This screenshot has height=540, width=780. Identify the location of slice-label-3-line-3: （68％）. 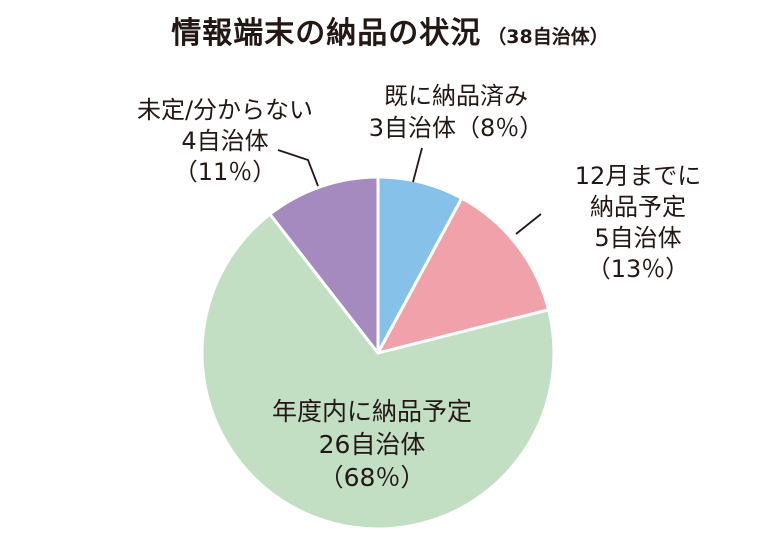
(372, 477).